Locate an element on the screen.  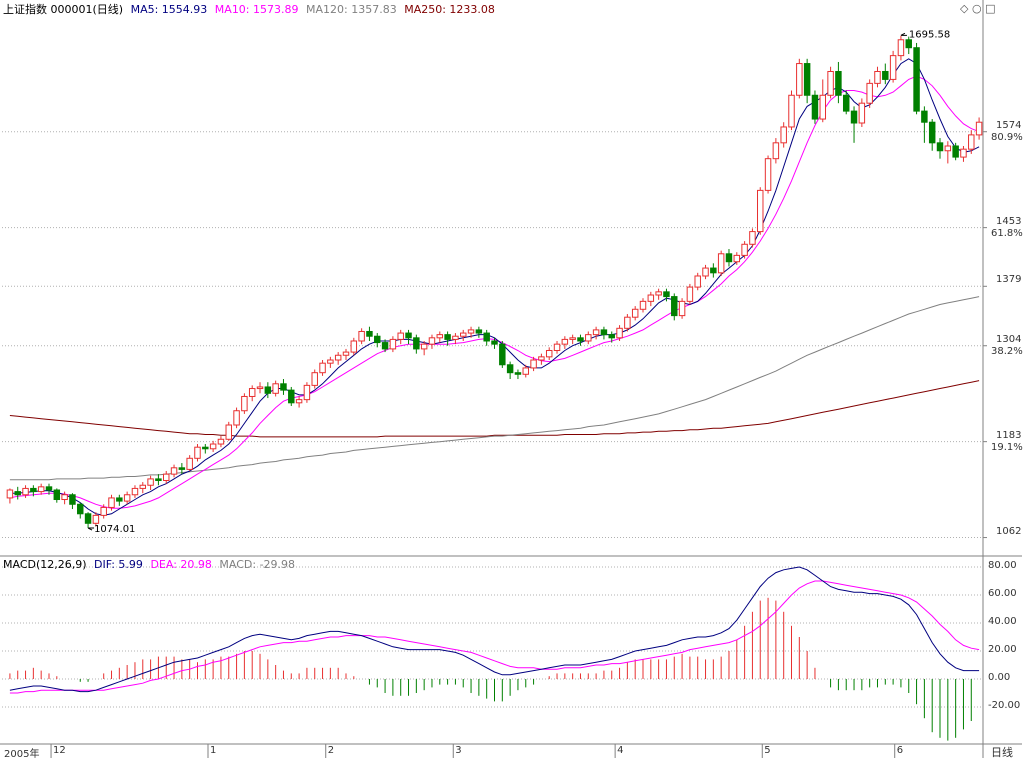
low-arrow is located at coordinates (91, 529).